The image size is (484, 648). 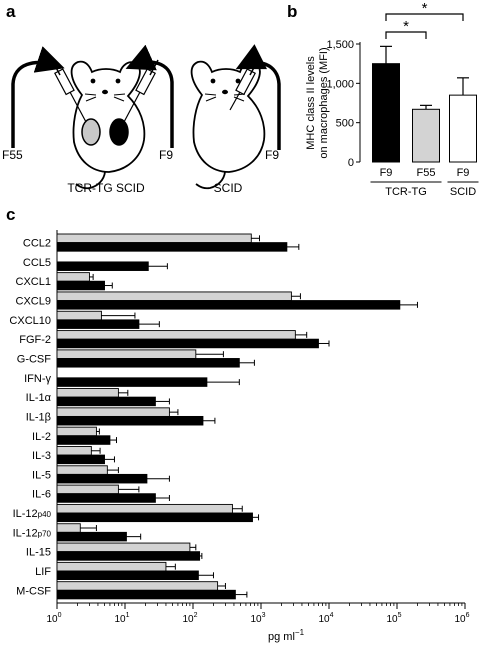 I want to click on group-label: SCID, so click(x=463, y=192).